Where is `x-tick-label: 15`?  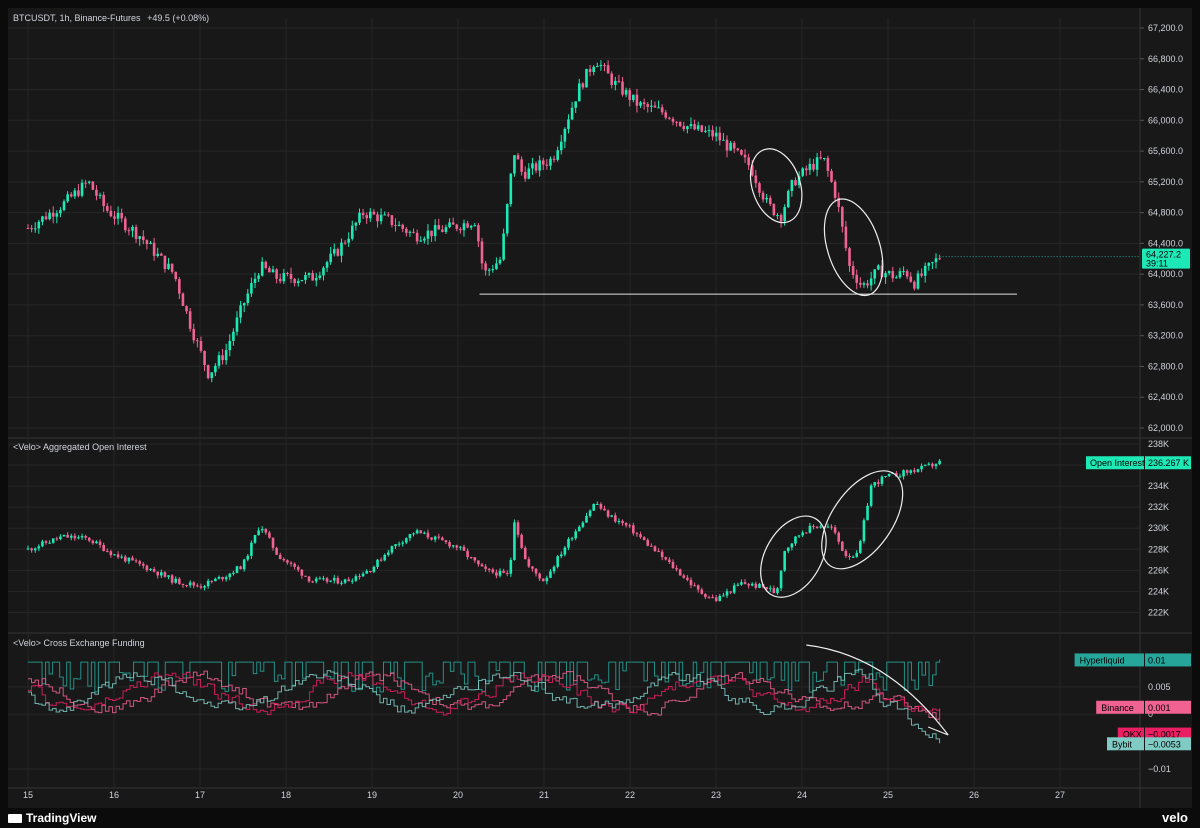 x-tick-label: 15 is located at coordinates (28, 795).